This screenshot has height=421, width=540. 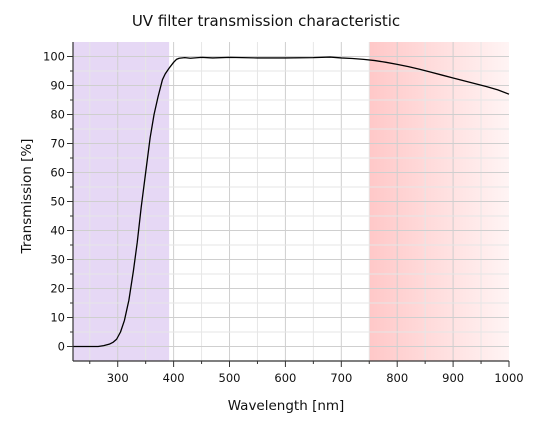 What do you see at coordinates (27, 197) in the screenshot?
I see `y-axis-title: Transmission [%]` at bounding box center [27, 197].